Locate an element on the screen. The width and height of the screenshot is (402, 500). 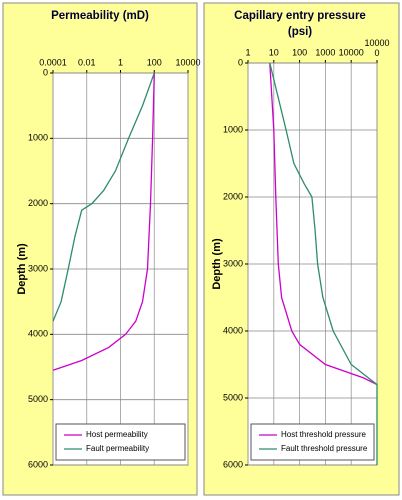
x-tick-label: 10 is located at coordinates (274, 52).